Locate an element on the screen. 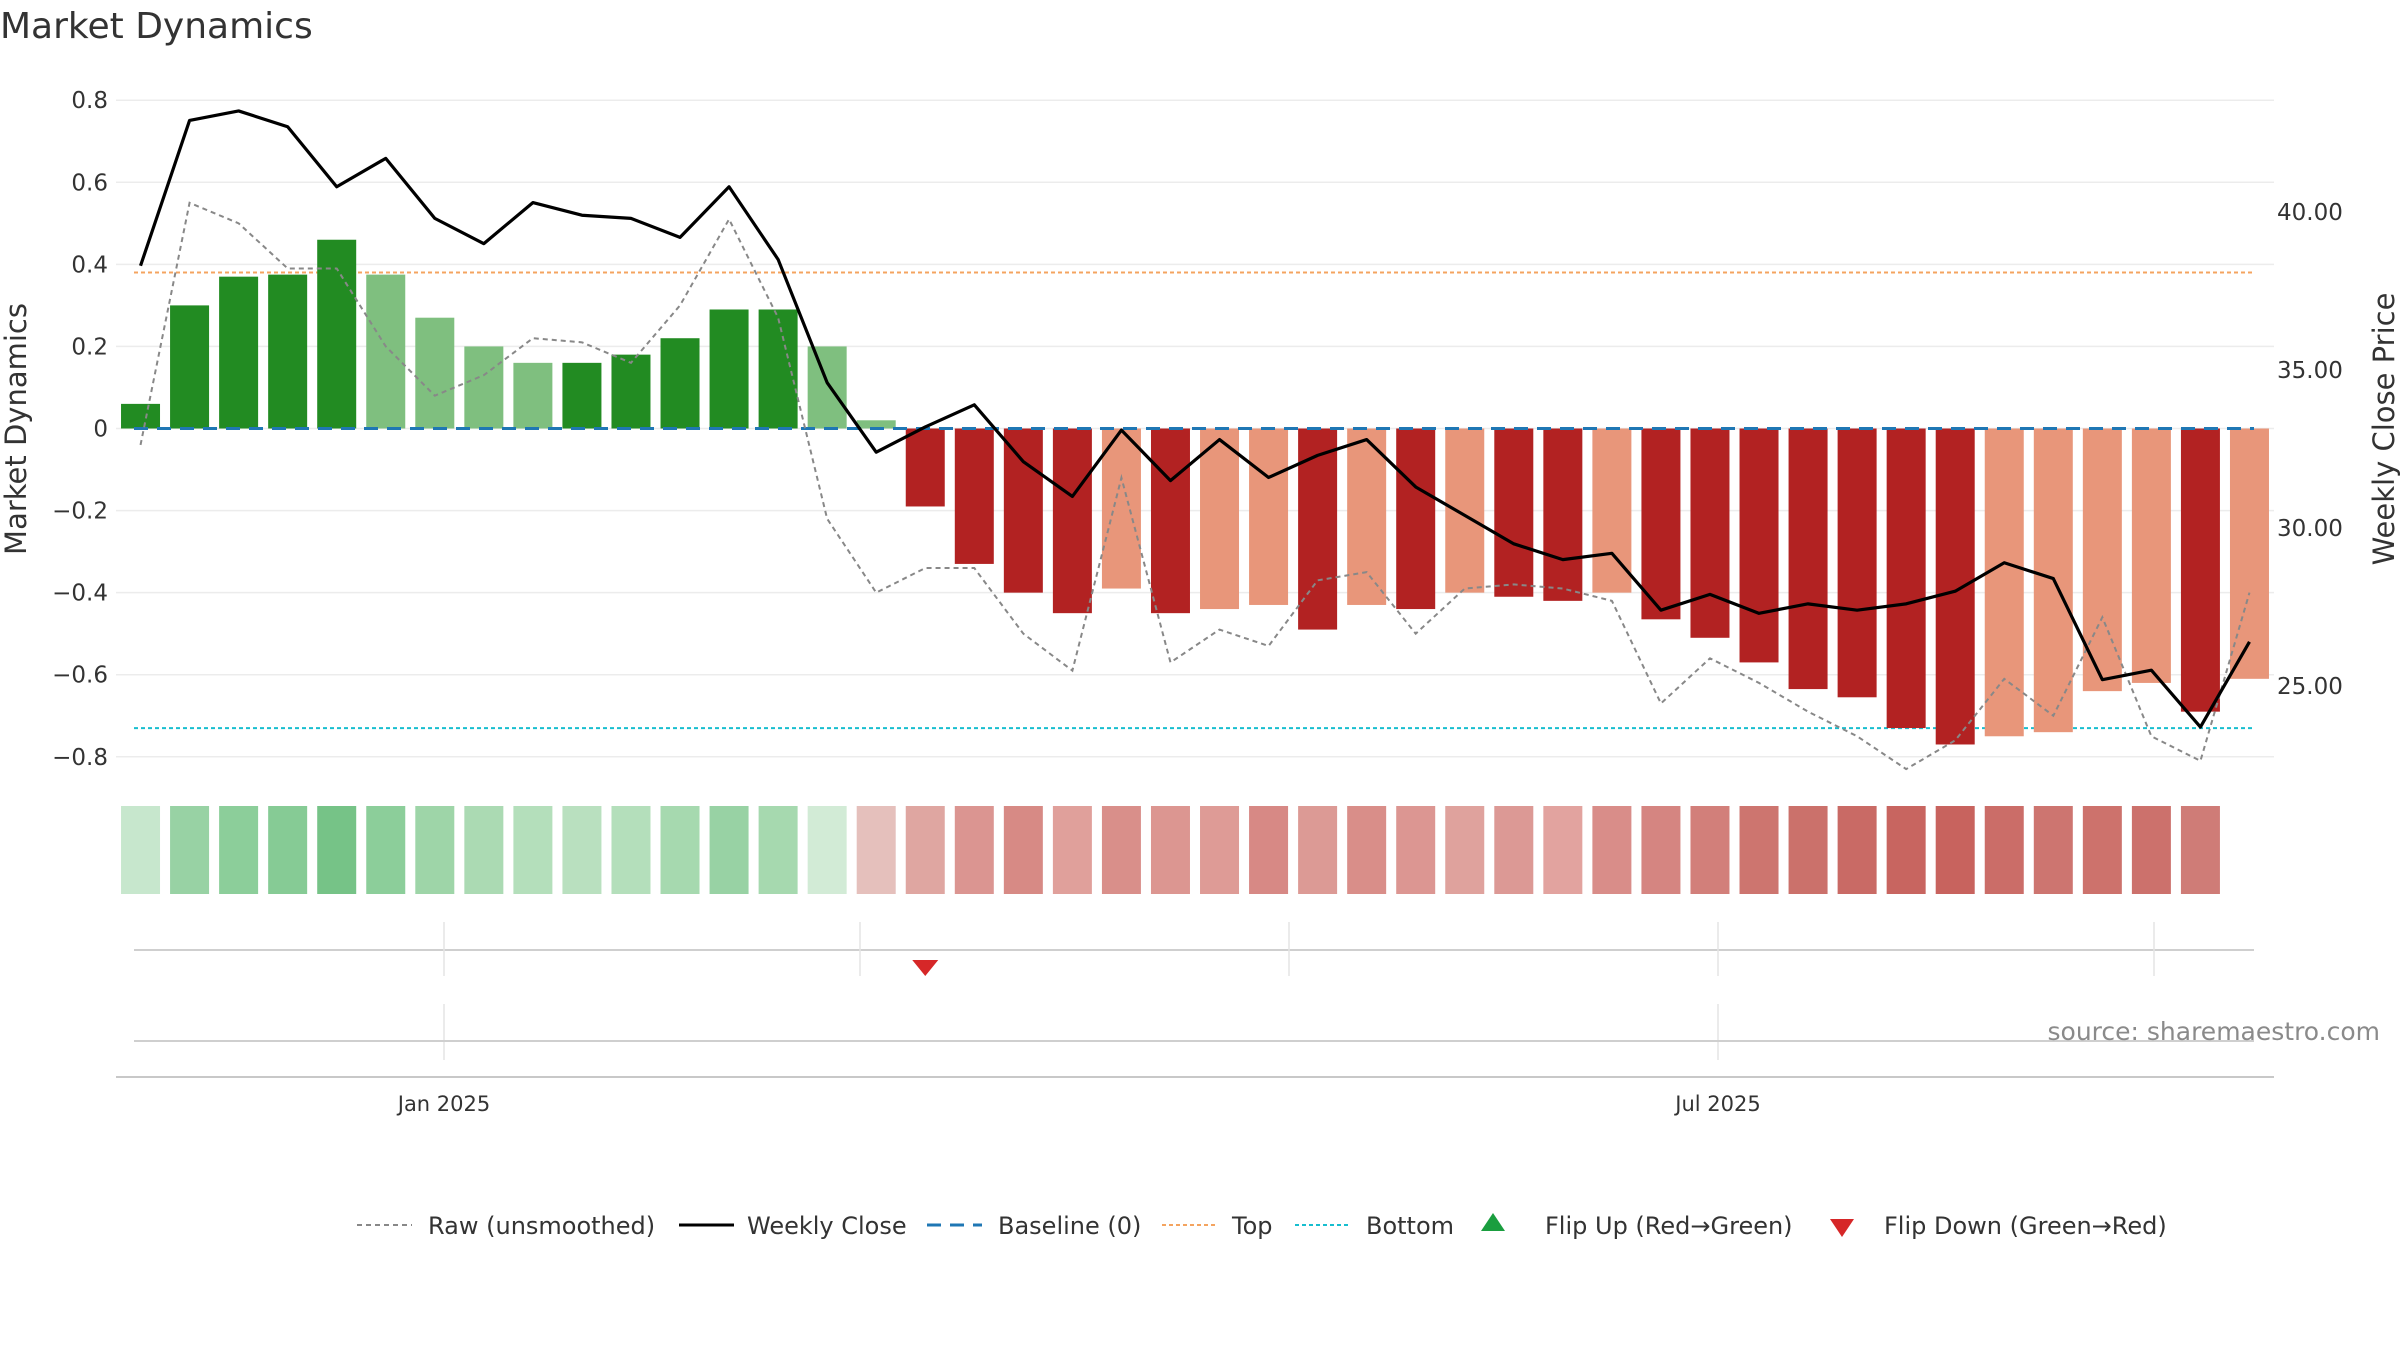 This screenshot has width=2400, height=1350. legend-label-raw: Raw (unsmoothed) is located at coordinates (541, 1226).